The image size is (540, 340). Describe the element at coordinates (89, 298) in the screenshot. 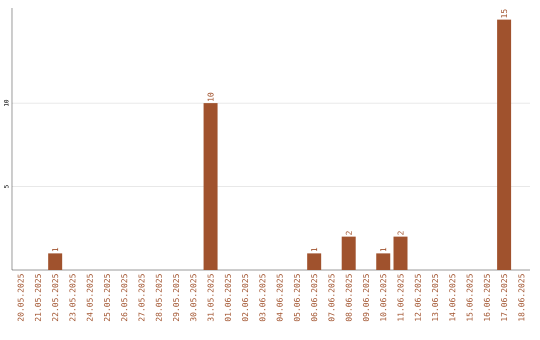

I see `x-tick-label: 24.05.2025` at that location.